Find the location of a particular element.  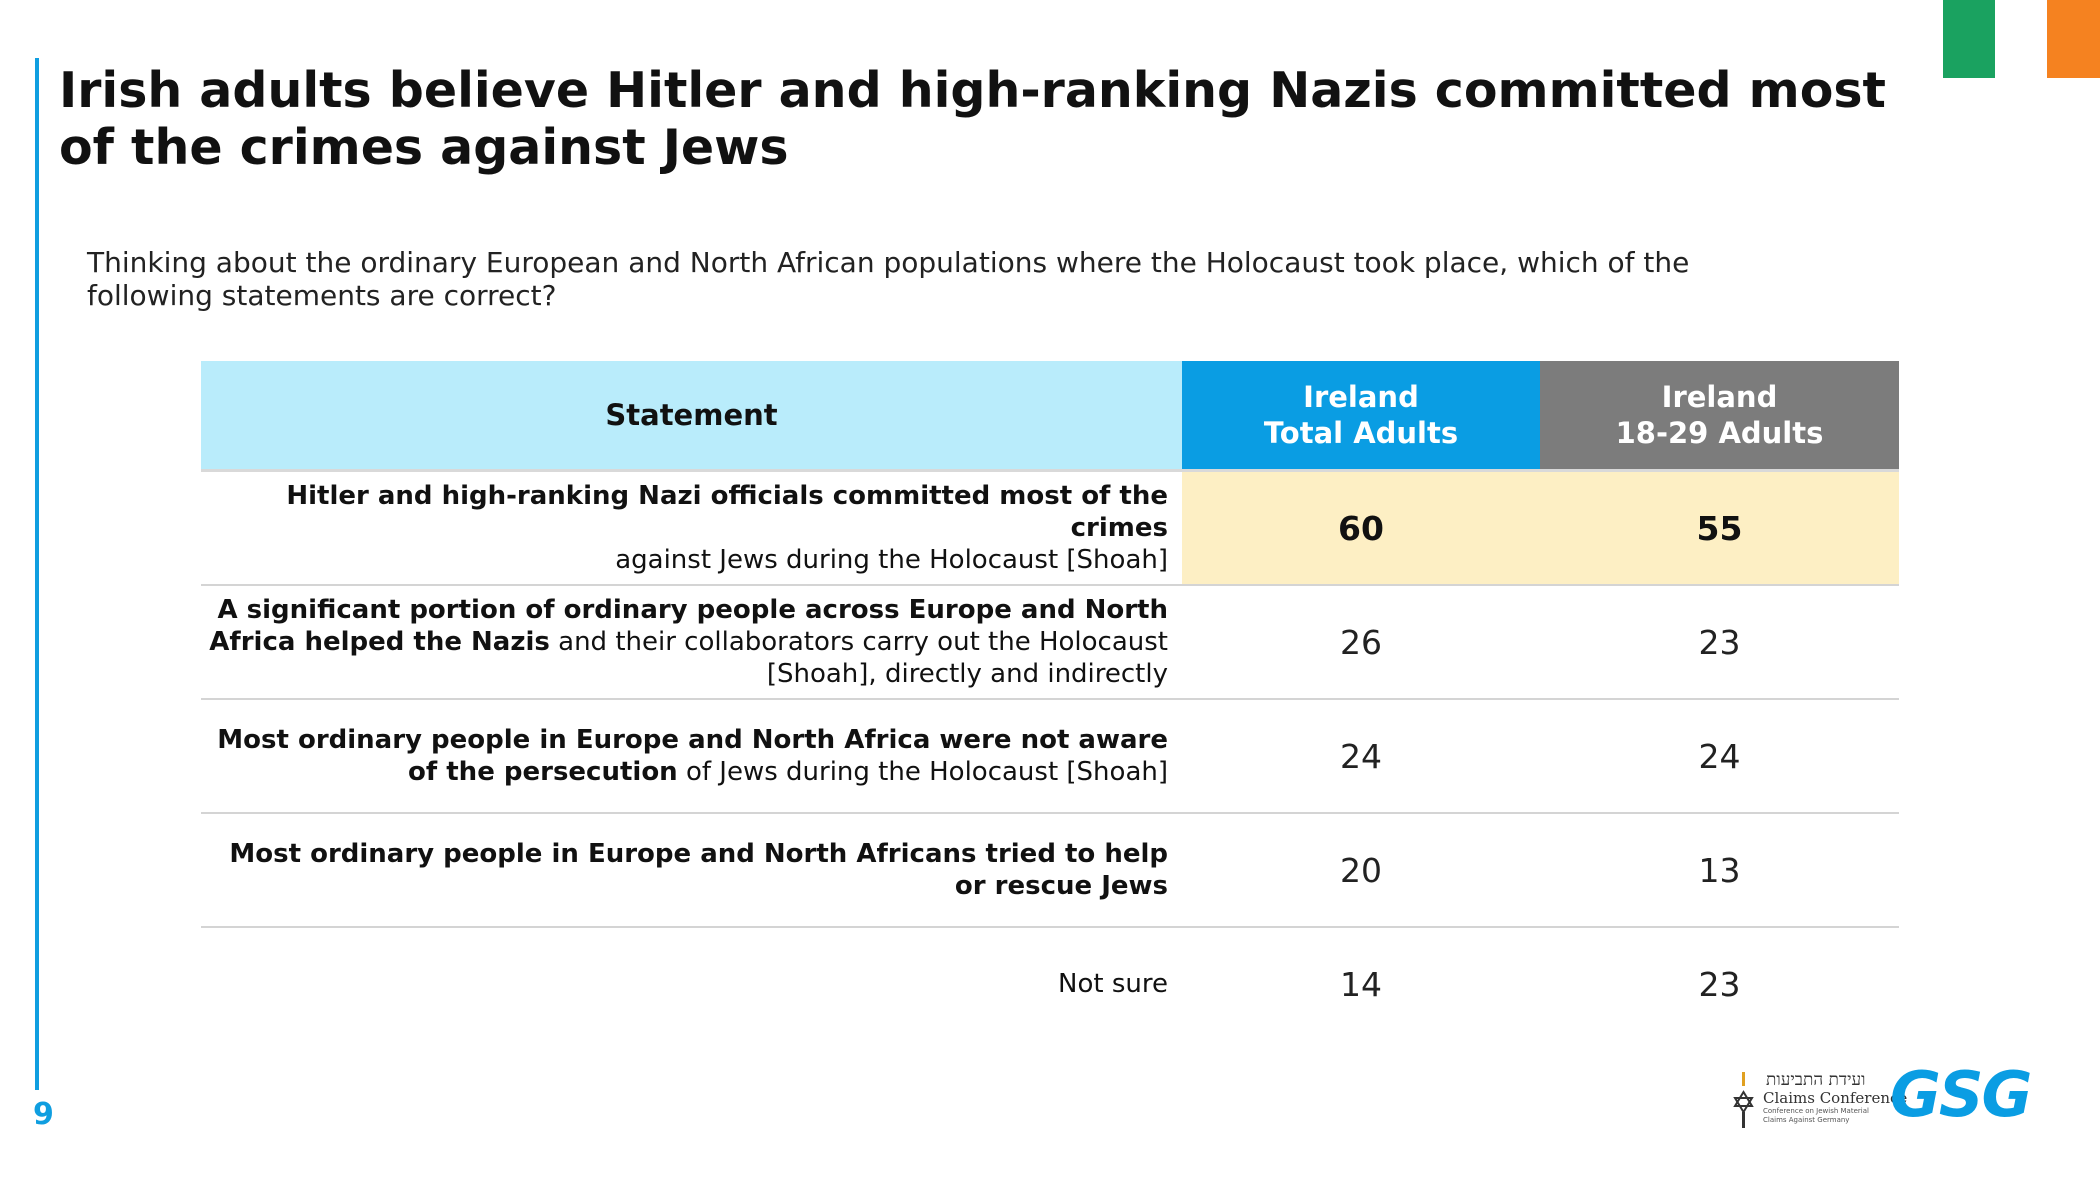

total-adults-value: 60 is located at coordinates (1361, 528).